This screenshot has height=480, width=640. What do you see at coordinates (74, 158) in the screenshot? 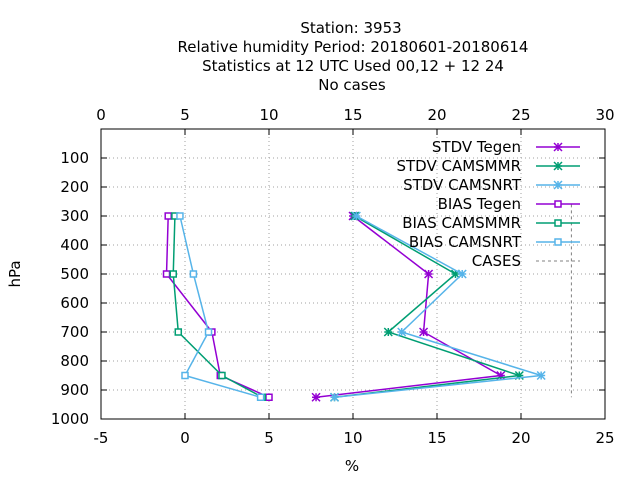
I see `y-tick-label: 100` at bounding box center [74, 158].